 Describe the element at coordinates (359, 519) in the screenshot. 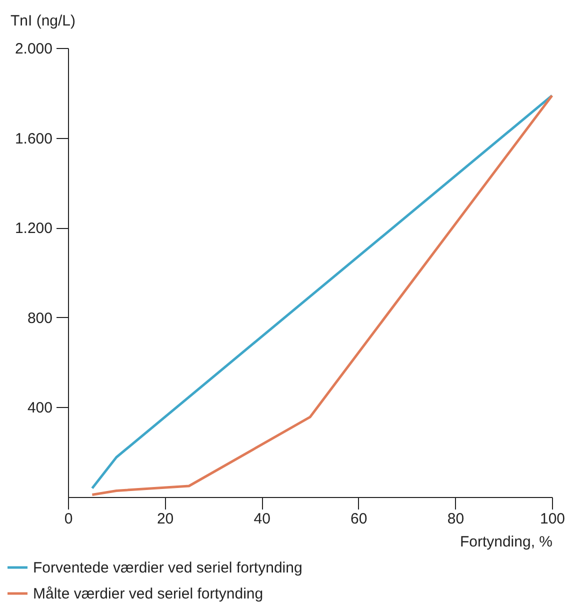

I see `x-tick-label: 60` at that location.